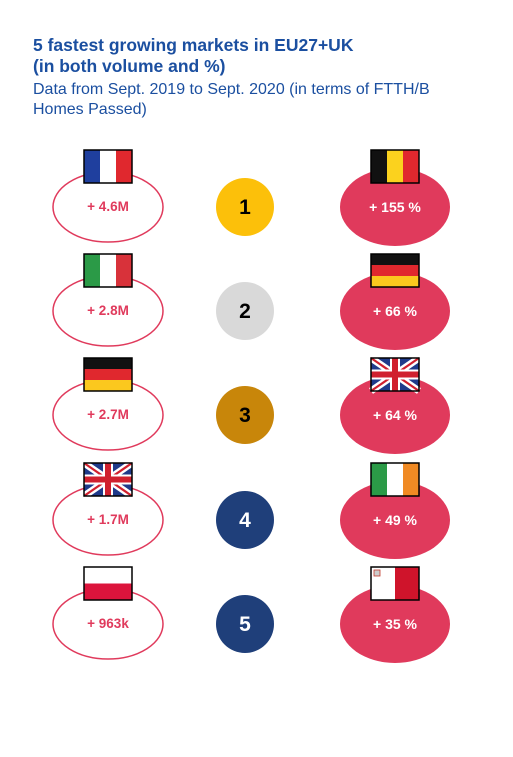 The image size is (513, 757). I want to click on percent-growth-label: + 35 %, so click(395, 624).